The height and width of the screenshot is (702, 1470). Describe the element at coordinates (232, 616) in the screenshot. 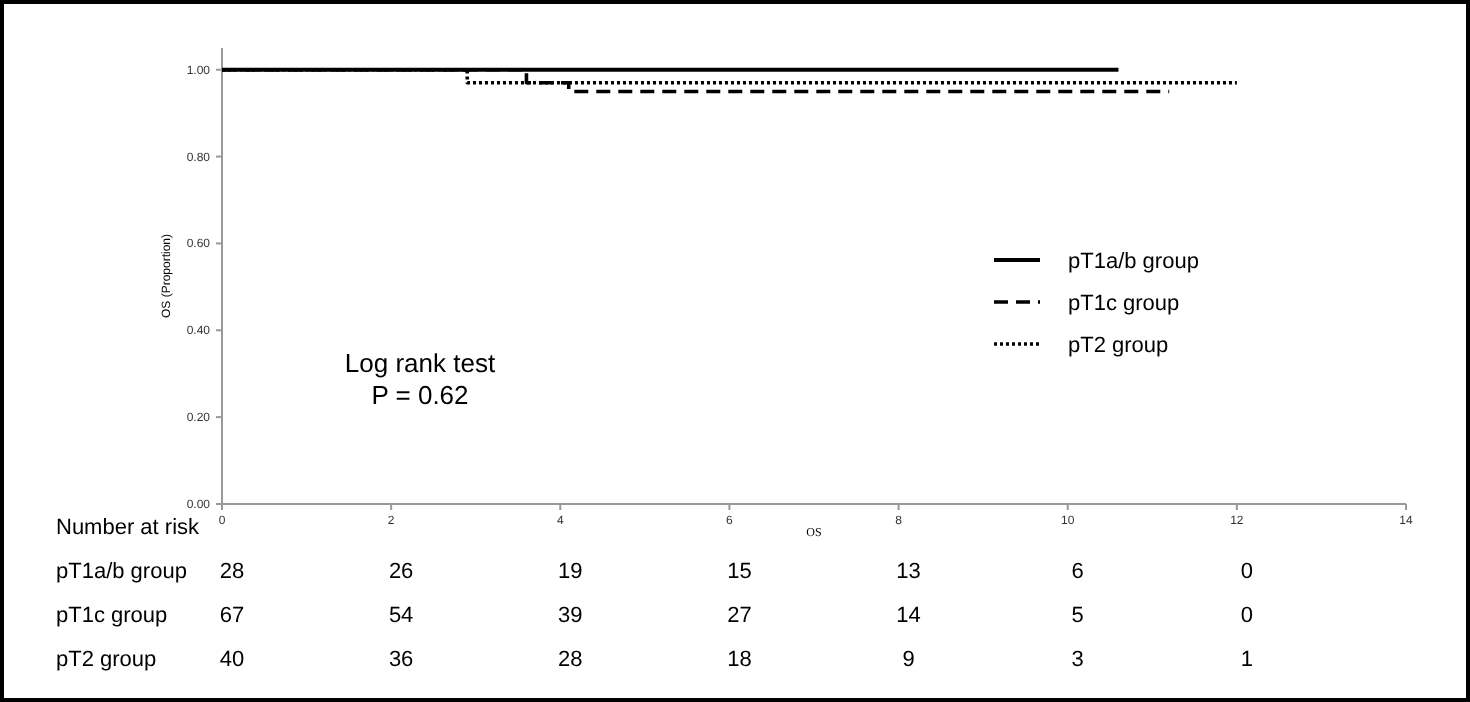

I see `text: 67` at that location.